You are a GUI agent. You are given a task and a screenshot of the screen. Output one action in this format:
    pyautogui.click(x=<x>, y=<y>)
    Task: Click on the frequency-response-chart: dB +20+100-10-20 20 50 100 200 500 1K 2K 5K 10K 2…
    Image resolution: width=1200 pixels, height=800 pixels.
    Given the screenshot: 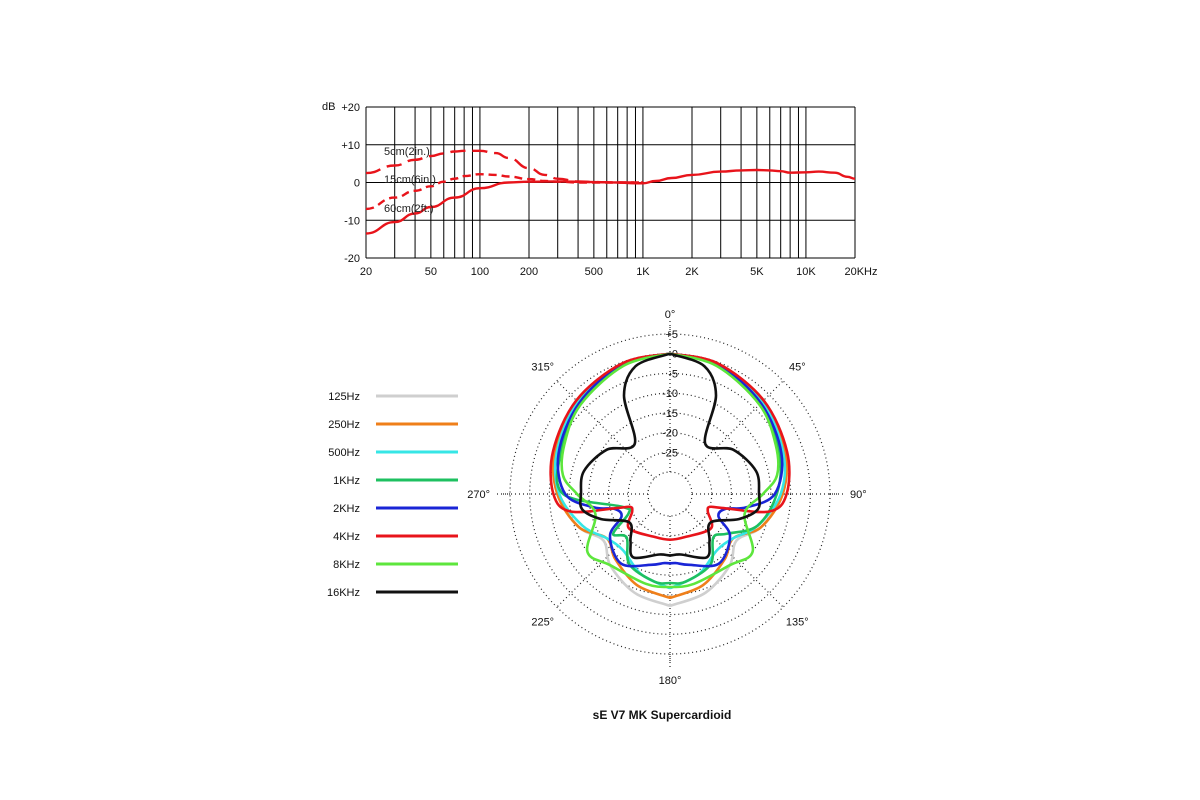 What is the action you would take?
    pyautogui.click(x=600, y=189)
    